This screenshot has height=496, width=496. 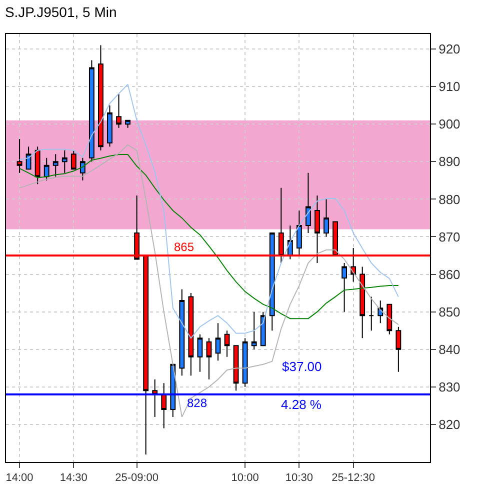 I want to click on chart-title: S.JP.J9501, 5 Min, so click(x=60, y=12).